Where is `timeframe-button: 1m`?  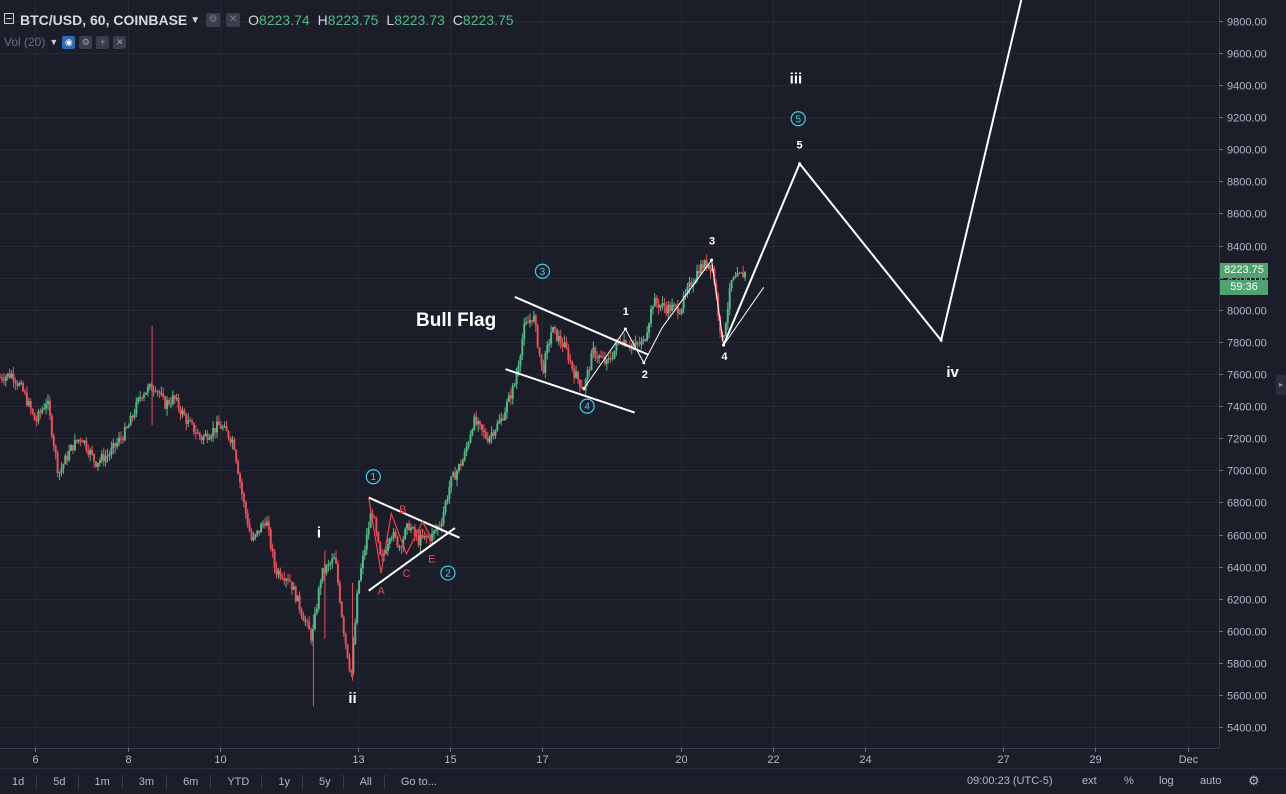 timeframe-button: 1m is located at coordinates (102, 781).